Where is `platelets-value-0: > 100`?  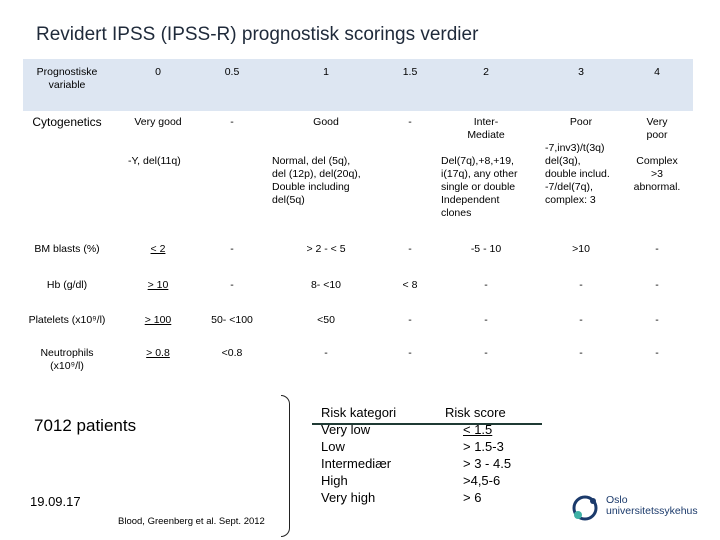
platelets-value-0: > 100 is located at coordinates (158, 320).